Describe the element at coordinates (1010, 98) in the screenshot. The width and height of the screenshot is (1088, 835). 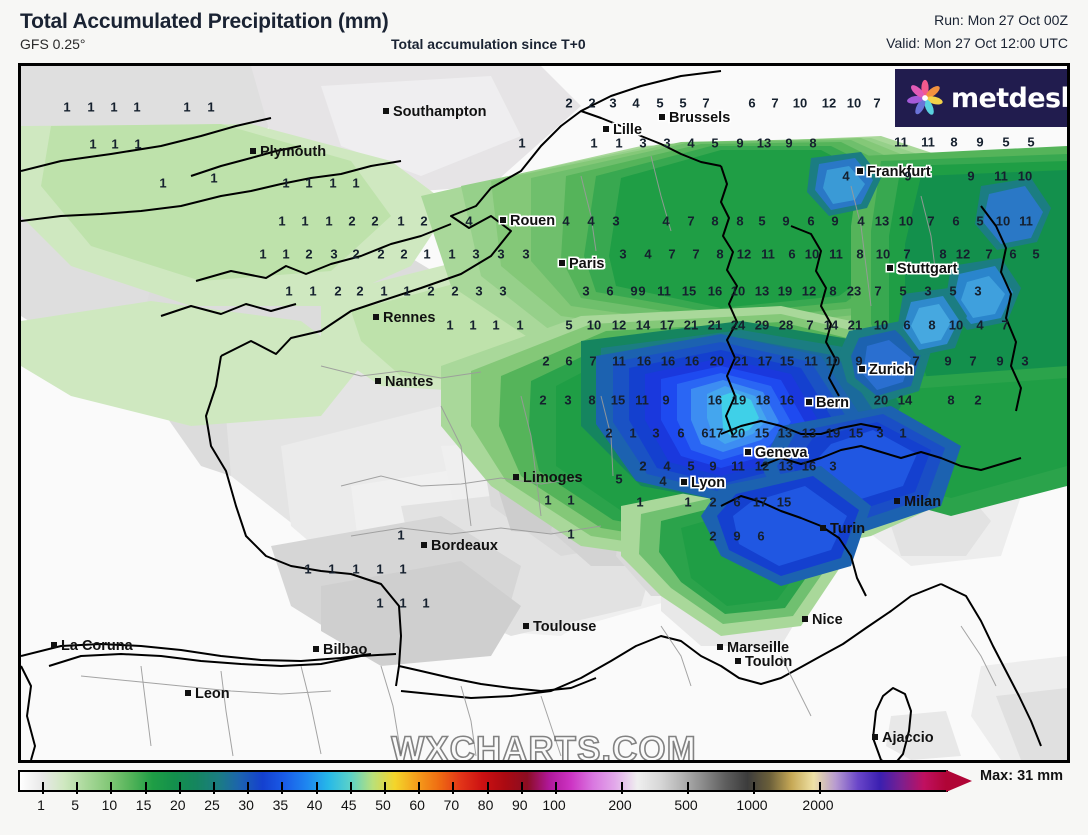
I see `logo-wordmark: metdesk` at that location.